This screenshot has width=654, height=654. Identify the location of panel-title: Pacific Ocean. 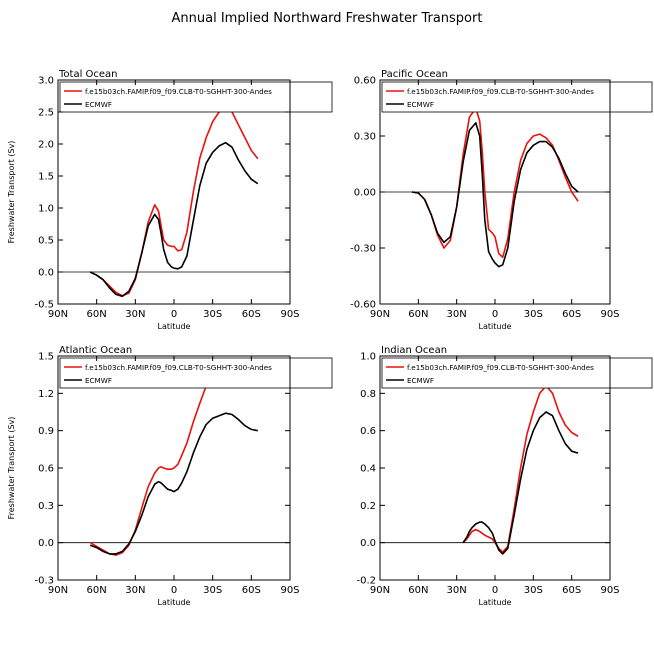
(414, 74).